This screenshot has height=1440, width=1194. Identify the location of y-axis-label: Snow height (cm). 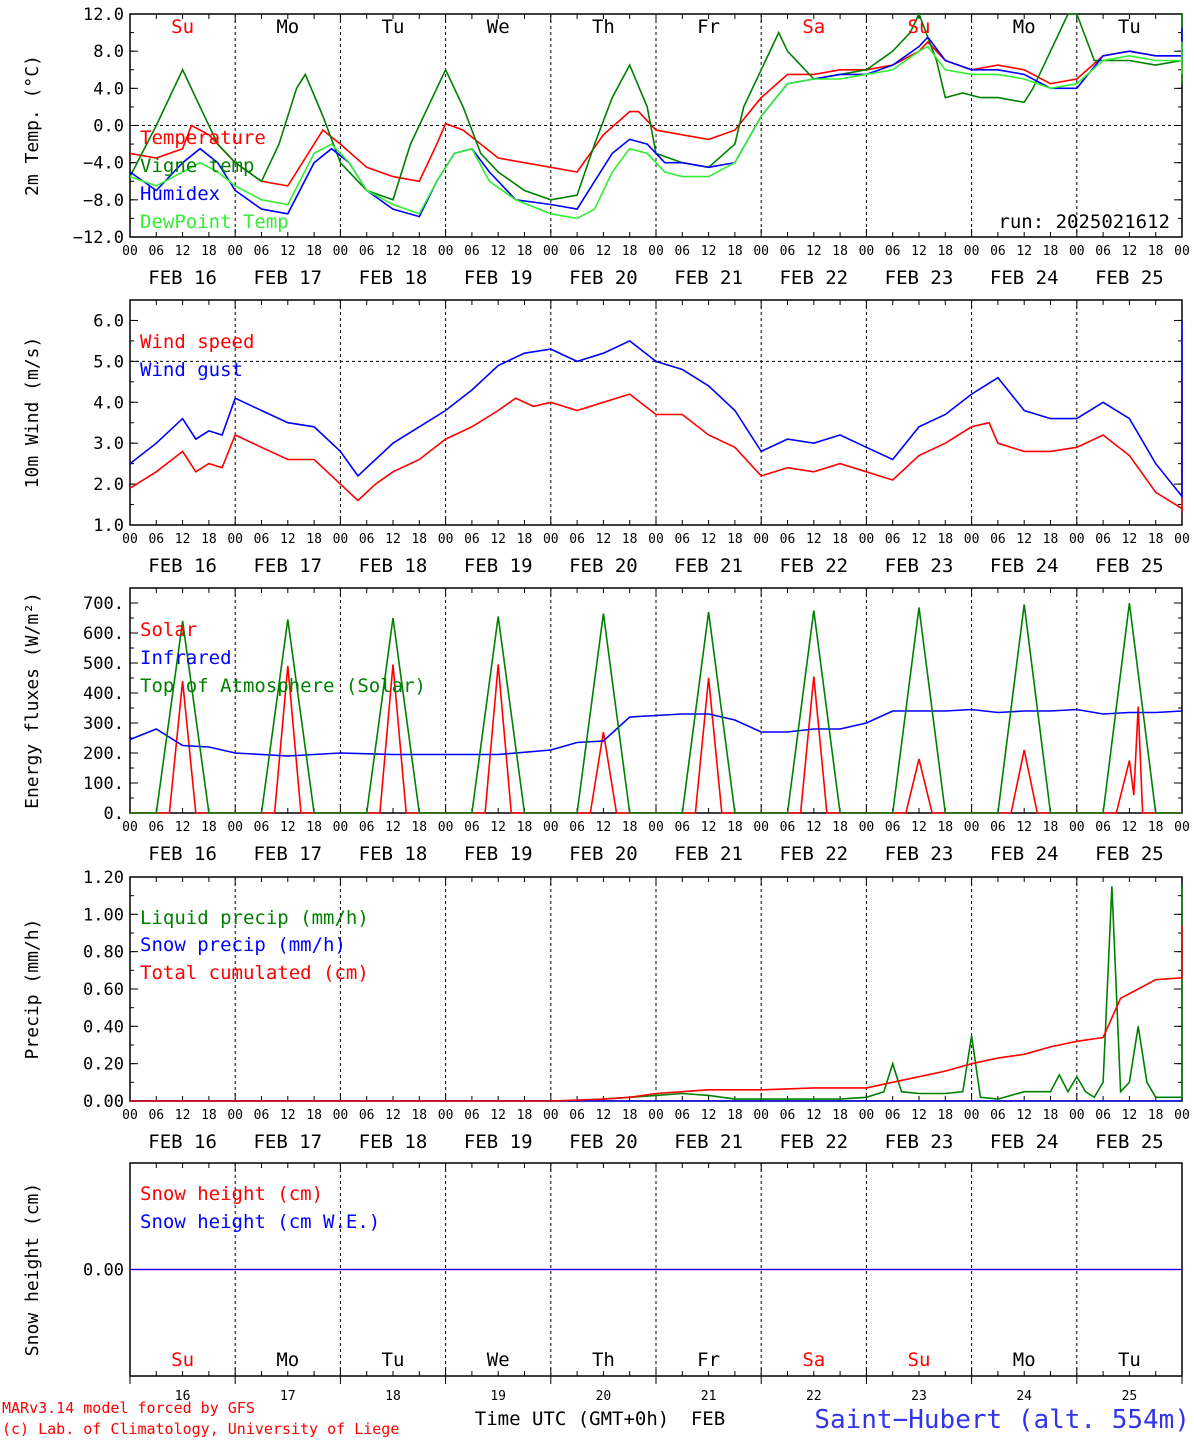
(32, 1269).